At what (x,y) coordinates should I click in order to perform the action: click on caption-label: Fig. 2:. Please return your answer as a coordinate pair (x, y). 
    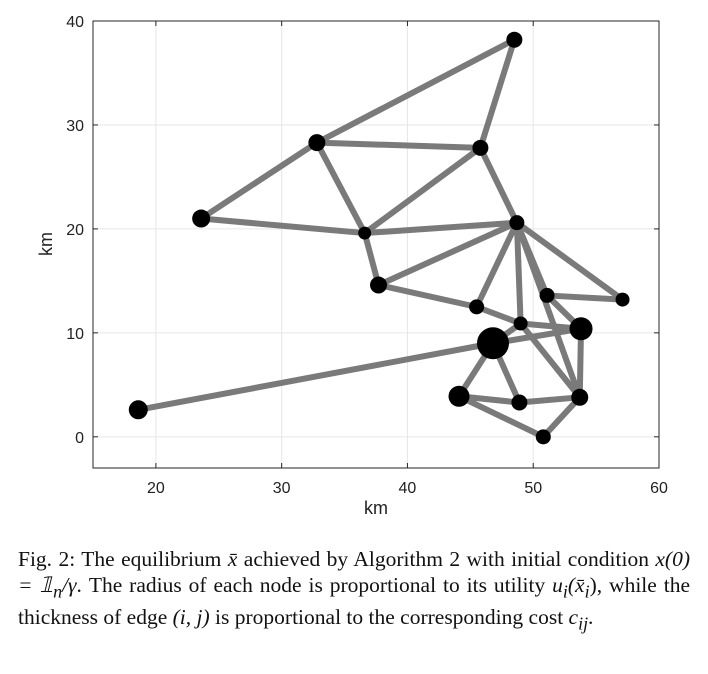
    Looking at the image, I should click on (47, 559).